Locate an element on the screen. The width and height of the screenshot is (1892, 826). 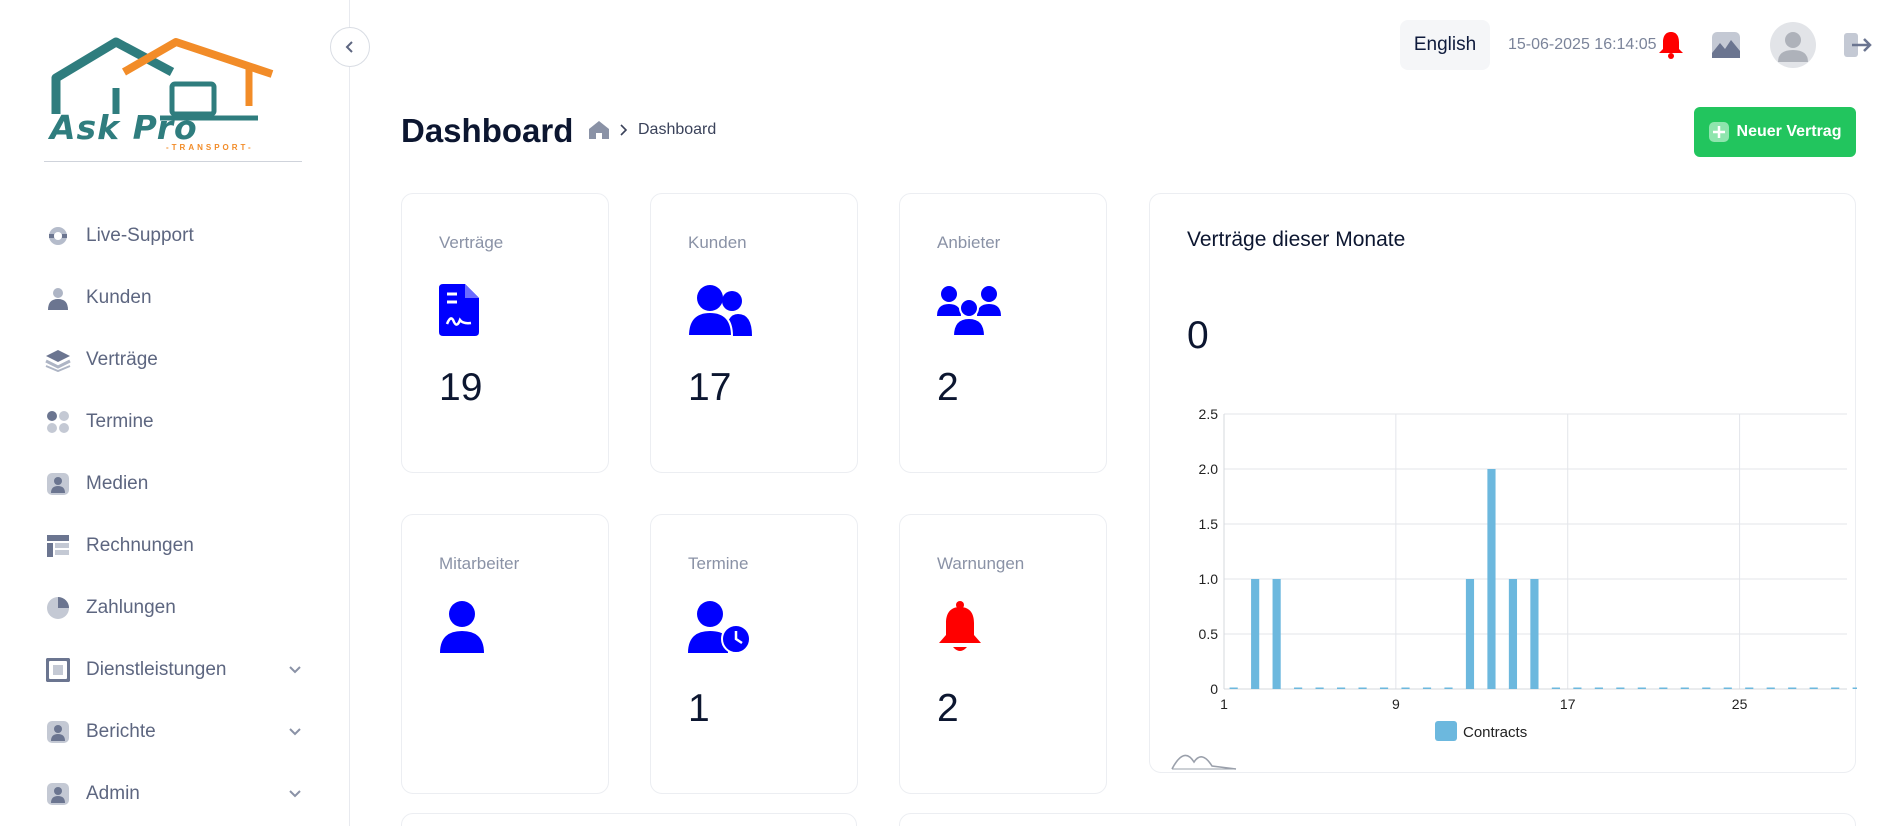
sidebar-item-admin: Admin is located at coordinates (174, 794).